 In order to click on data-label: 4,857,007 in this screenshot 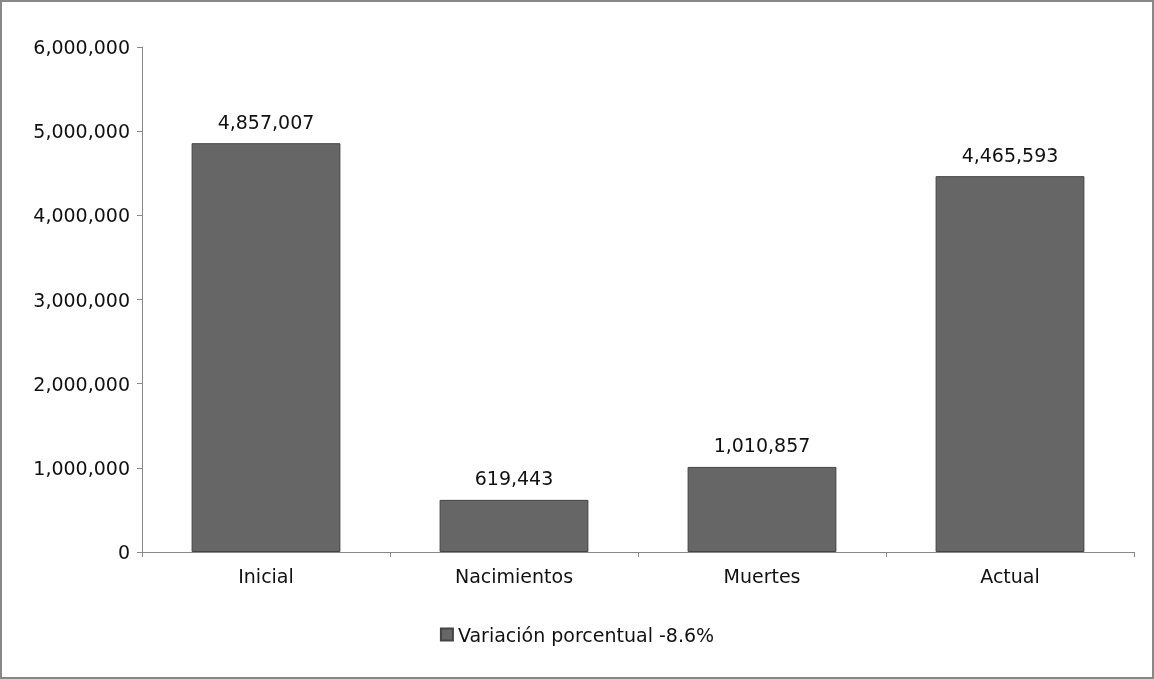, I will do `click(266, 121)`.